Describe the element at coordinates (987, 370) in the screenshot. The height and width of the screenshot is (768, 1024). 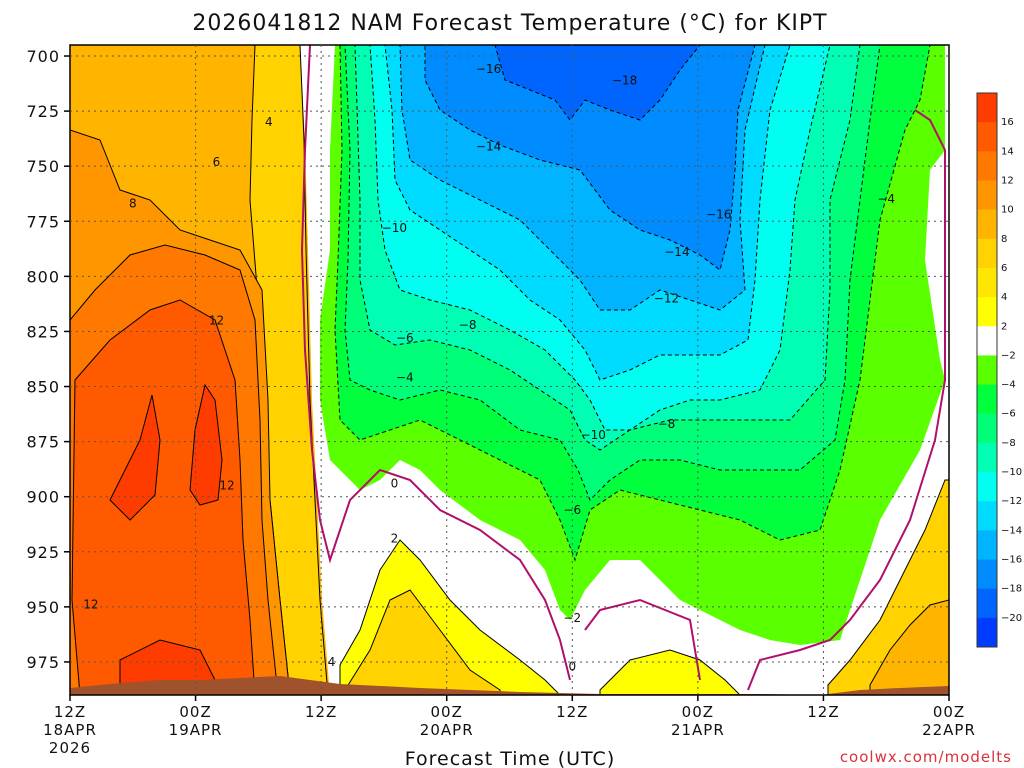
I see `colorbar-frame` at that location.